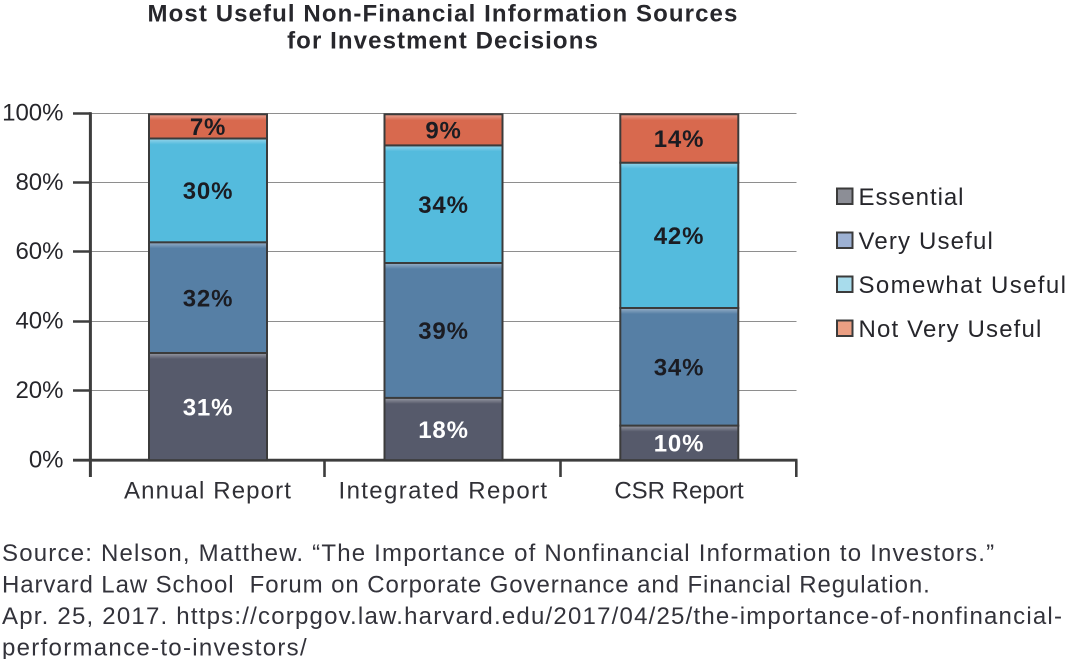  What do you see at coordinates (912, 197) in the screenshot?
I see `svg-text: Essential` at bounding box center [912, 197].